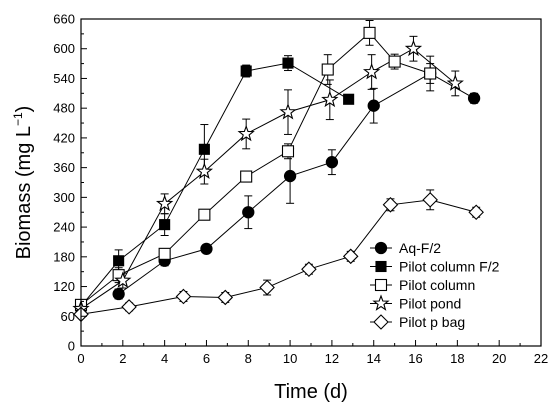  Describe the element at coordinates (432, 322) in the screenshot. I see `legend-label-4: Pilot p bag` at that location.